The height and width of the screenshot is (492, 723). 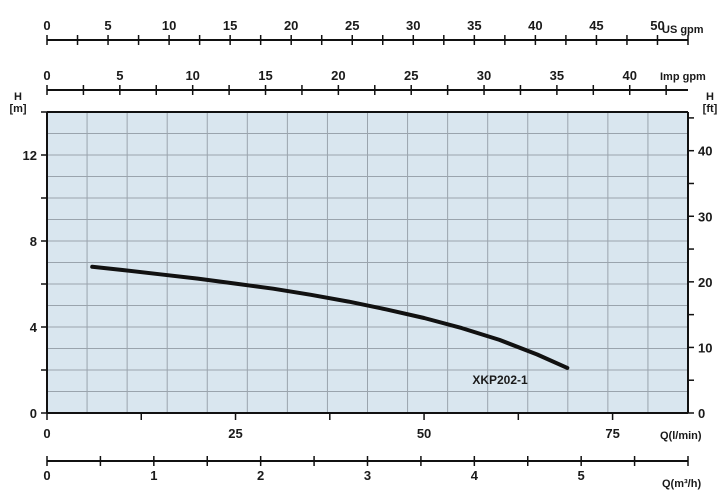 What do you see at coordinates (701, 413) in the screenshot?
I see `h-ft-tick-label: 0` at bounding box center [701, 413].